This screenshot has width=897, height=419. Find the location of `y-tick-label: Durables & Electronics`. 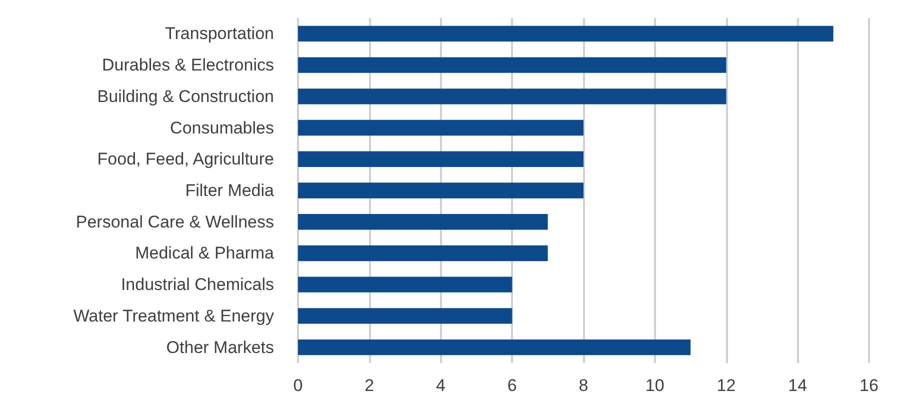

y-tick-label: Durables & Electronics is located at coordinates (188, 65).